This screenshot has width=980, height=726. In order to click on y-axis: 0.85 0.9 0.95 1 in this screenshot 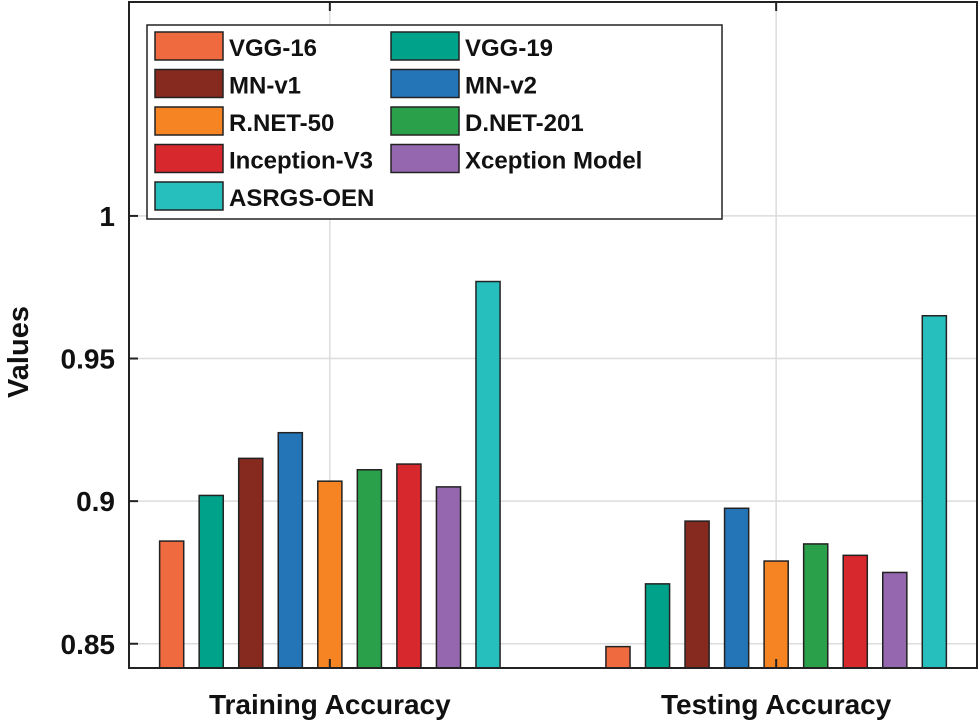, I will do `click(99, 430)`.